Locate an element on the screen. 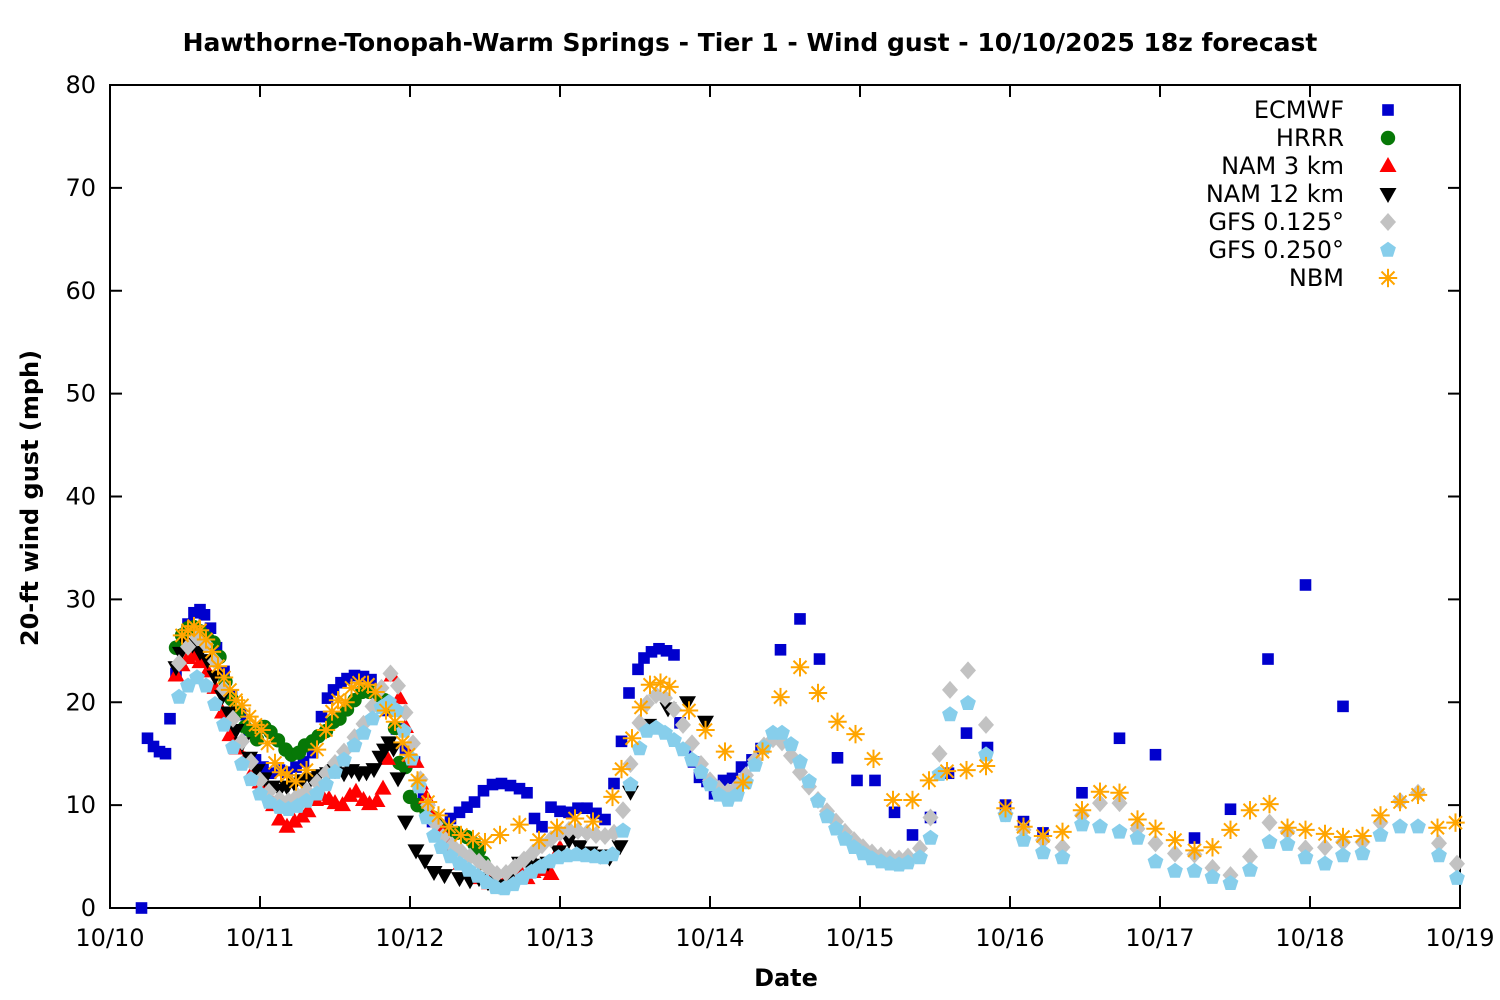  legend-label-nam-12km: NAM 12 km is located at coordinates (1275, 194).